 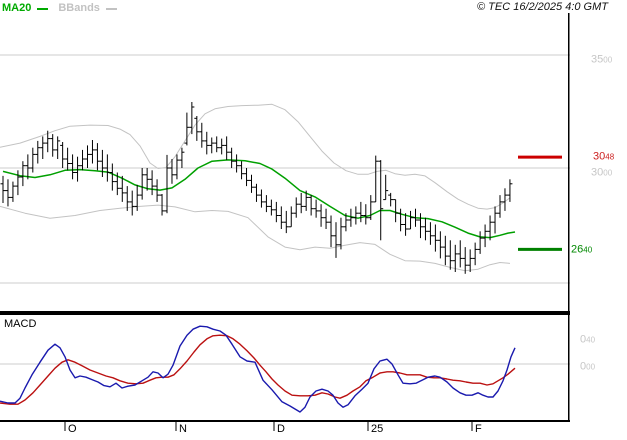 I want to click on price-axis-label-3048: 3048, so click(x=604, y=156).